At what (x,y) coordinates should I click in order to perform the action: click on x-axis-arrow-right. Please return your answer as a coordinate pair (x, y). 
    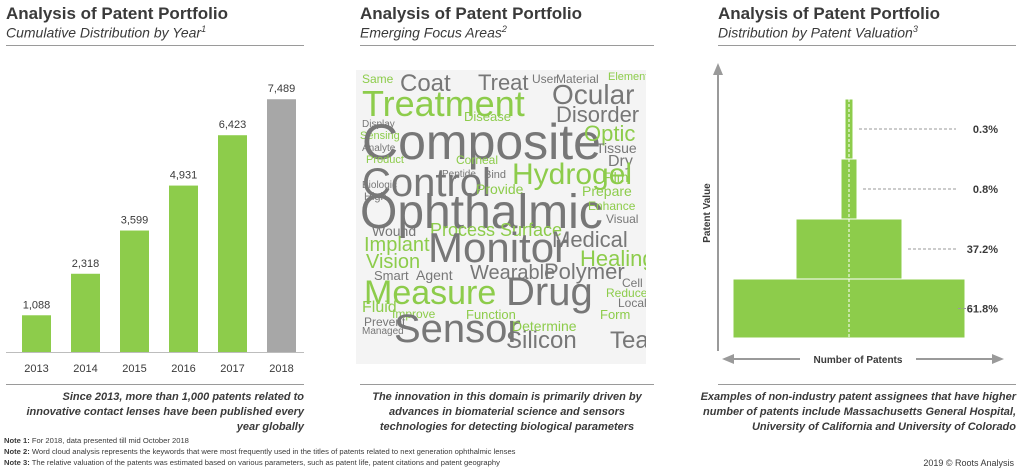
    Looking at the image, I should click on (998, 359).